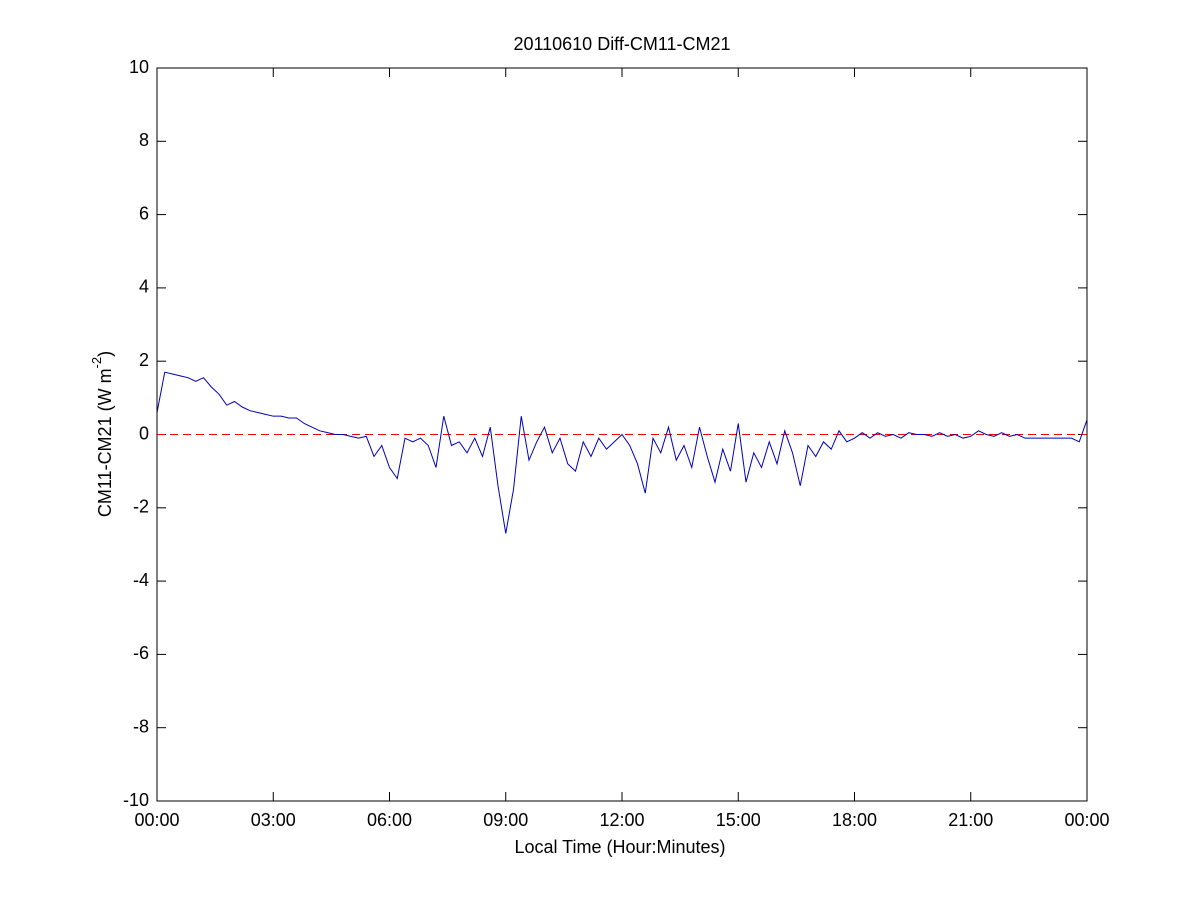 The image size is (1201, 901). What do you see at coordinates (141, 507) in the screenshot?
I see `y-tick-label: -2` at bounding box center [141, 507].